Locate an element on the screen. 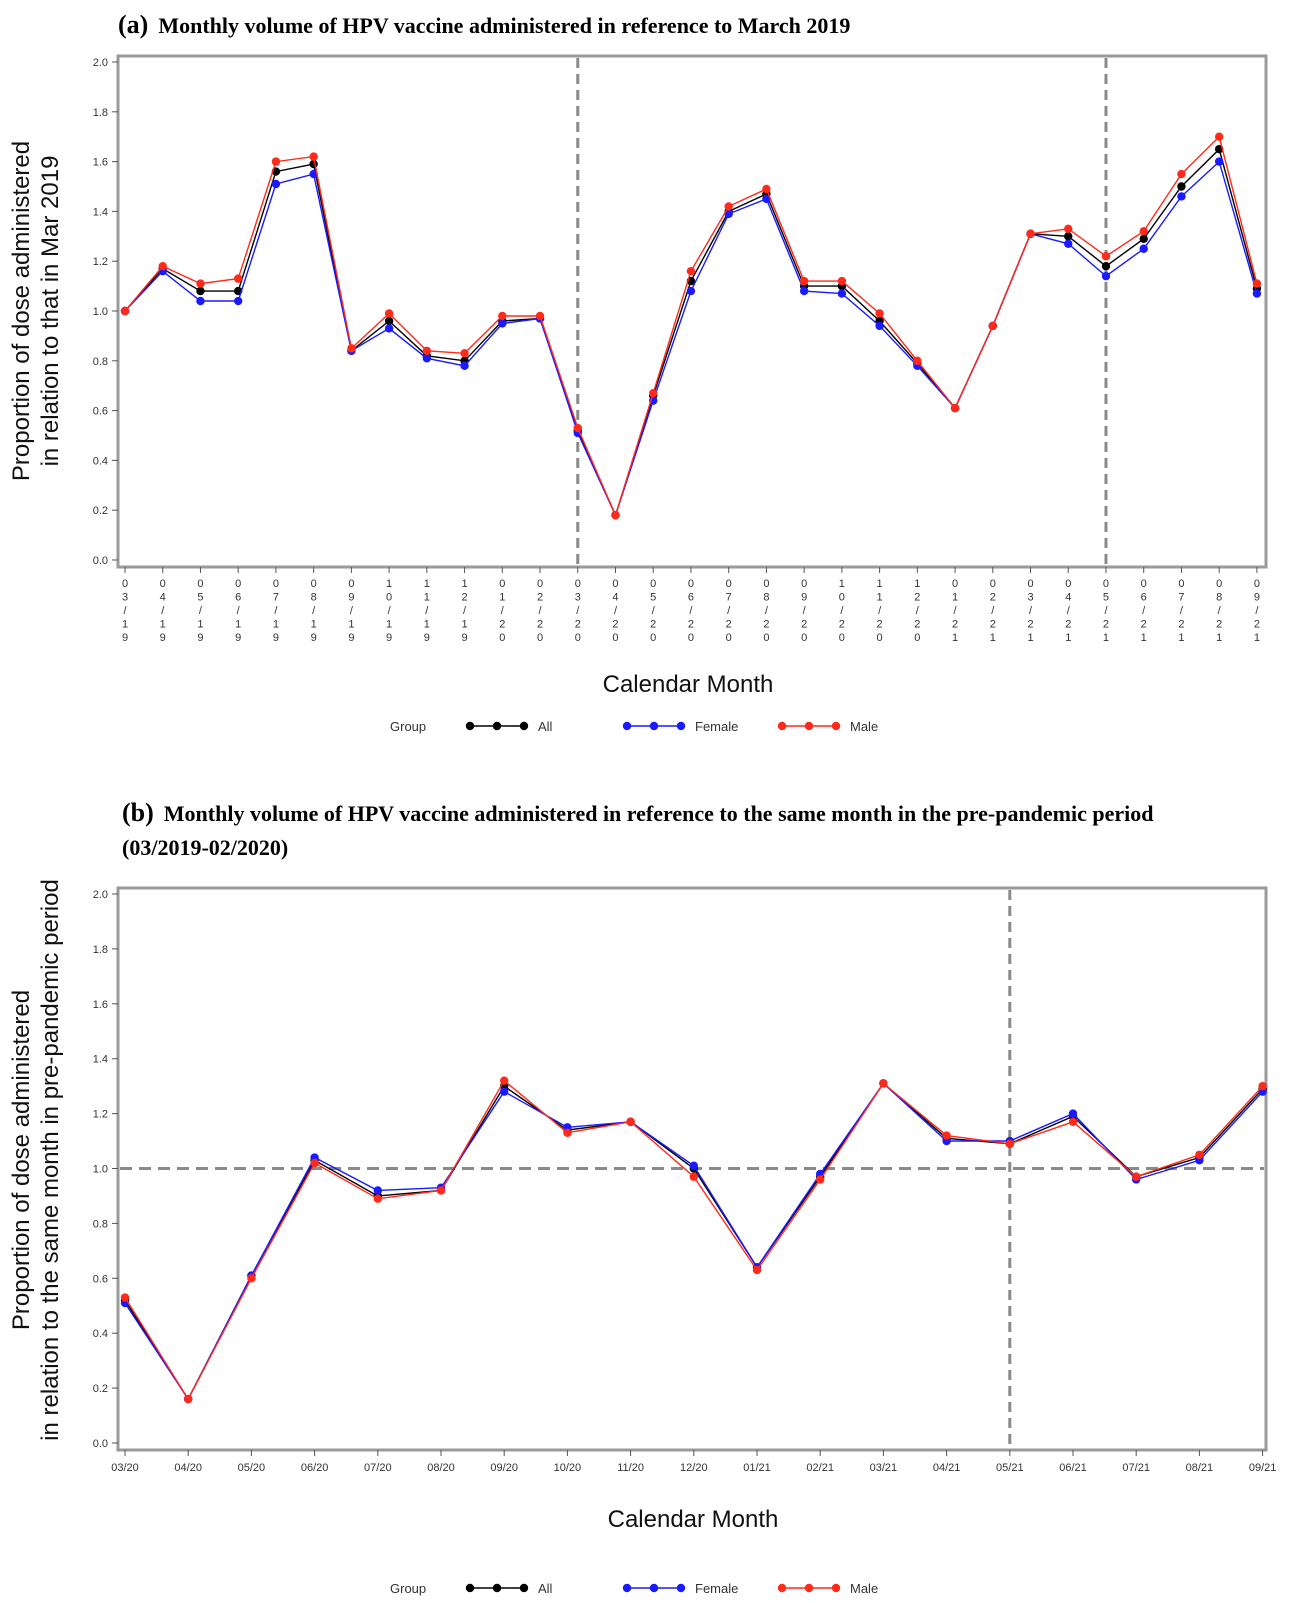 The width and height of the screenshot is (1300, 1603). y-tick-label: 1.4 is located at coordinates (100, 212).